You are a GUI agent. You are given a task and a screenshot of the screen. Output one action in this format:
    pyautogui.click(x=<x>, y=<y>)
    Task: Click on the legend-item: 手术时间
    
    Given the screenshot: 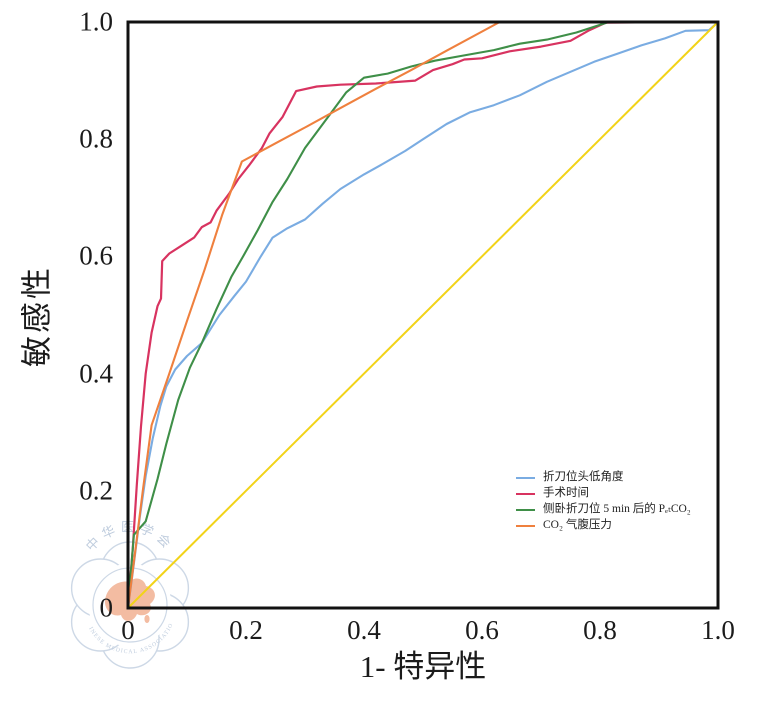 What is the action you would take?
    pyautogui.click(x=603, y=494)
    